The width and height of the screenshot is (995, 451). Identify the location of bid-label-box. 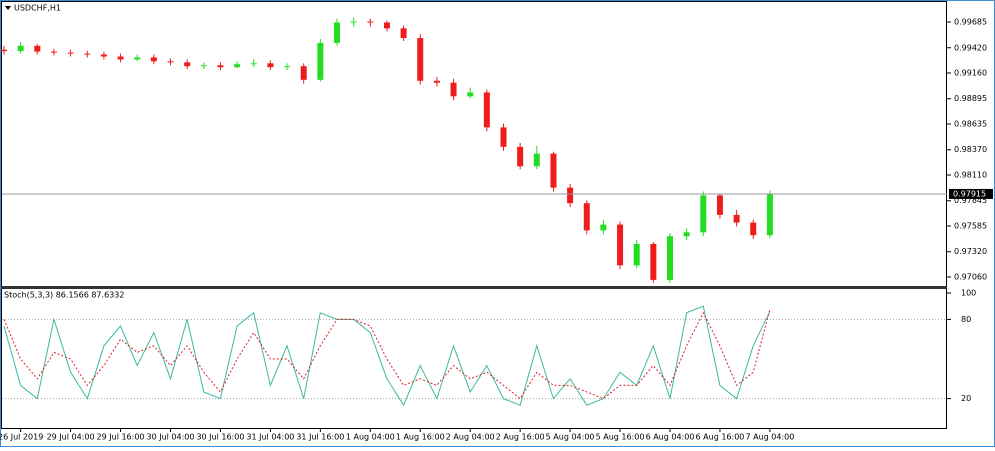
(971, 193).